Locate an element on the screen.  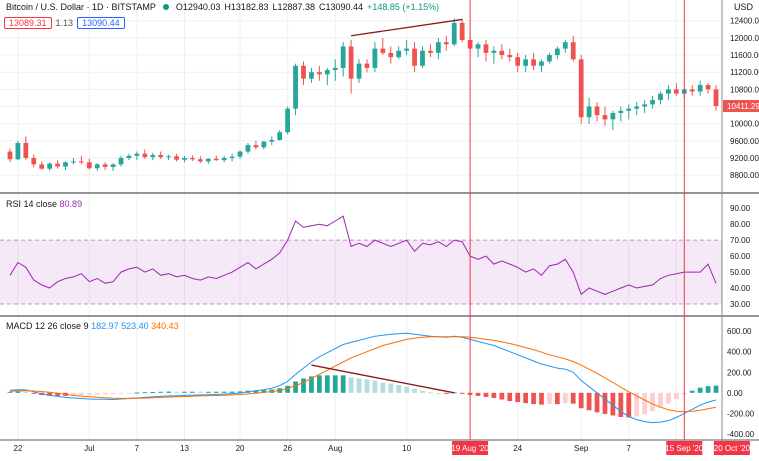
macd-tick-label: 600.00 is located at coordinates (739, 331).